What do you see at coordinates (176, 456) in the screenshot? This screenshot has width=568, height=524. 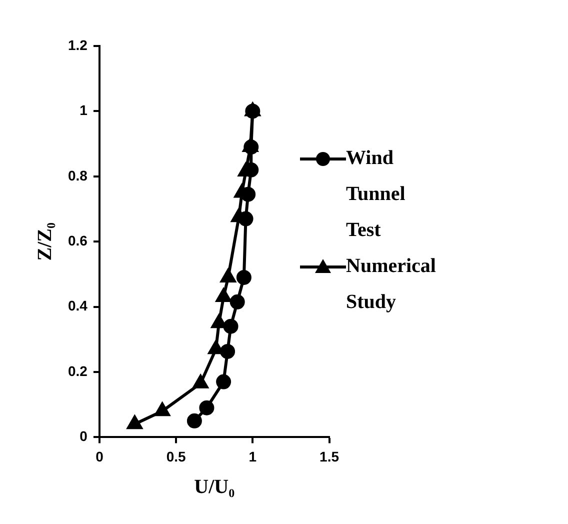 I see `x-tick-label: 0.5` at bounding box center [176, 456].